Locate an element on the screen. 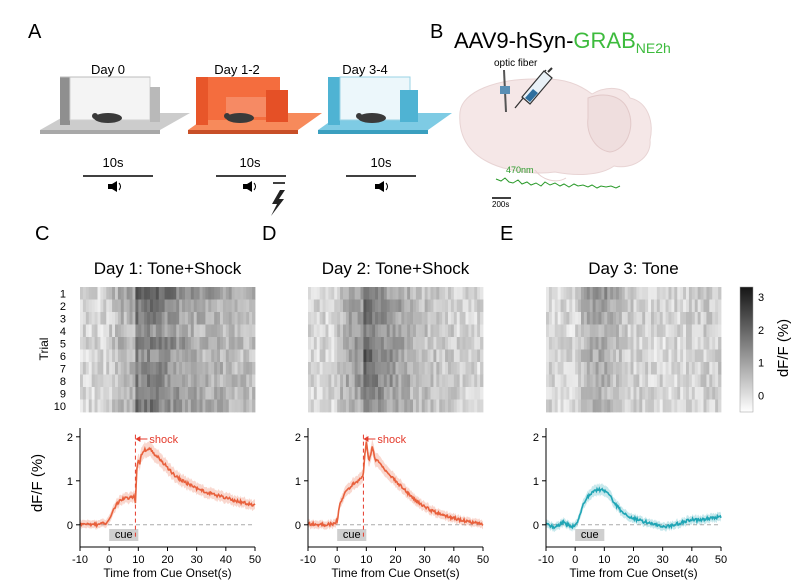 The width and height of the screenshot is (802, 585). mean-trace is located at coordinates (395, 484).